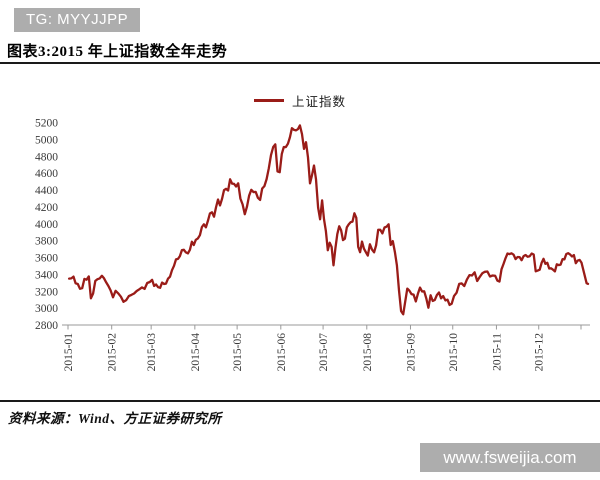  What do you see at coordinates (46, 174) in the screenshot?
I see `svg-text: 4600` at bounding box center [46, 174].